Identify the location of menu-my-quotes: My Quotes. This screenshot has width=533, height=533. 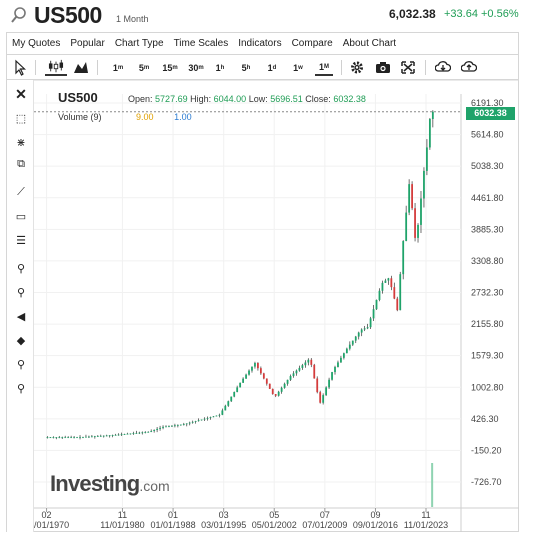
(36, 43).